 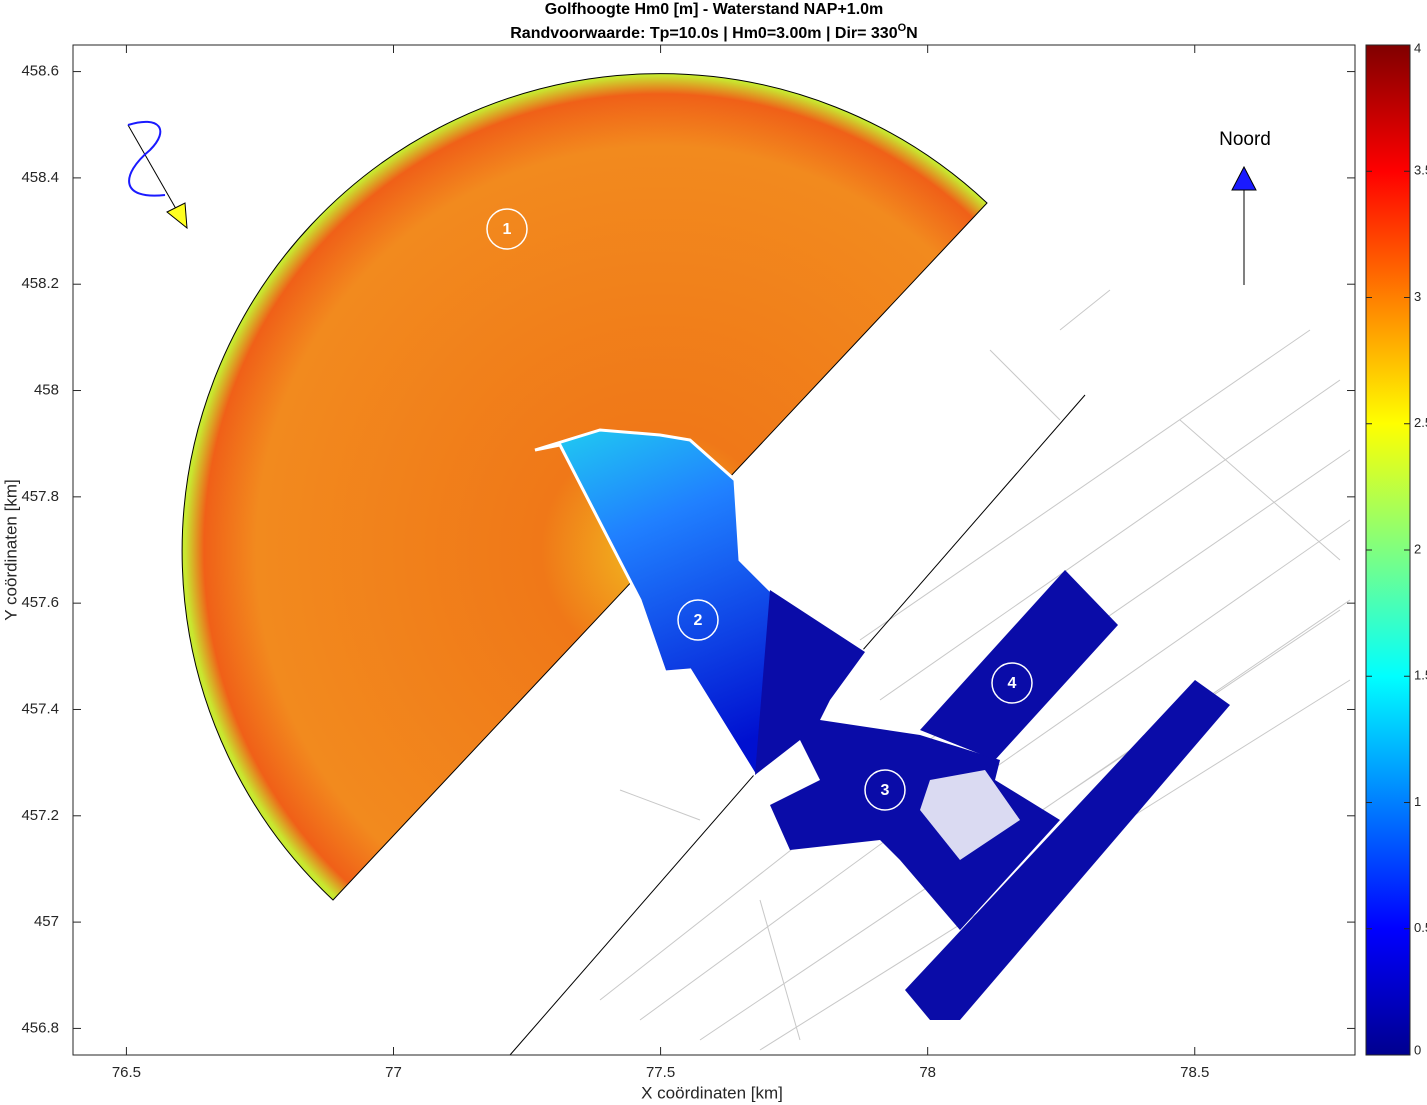 I want to click on y-tick-label: 458, so click(x=46, y=389).